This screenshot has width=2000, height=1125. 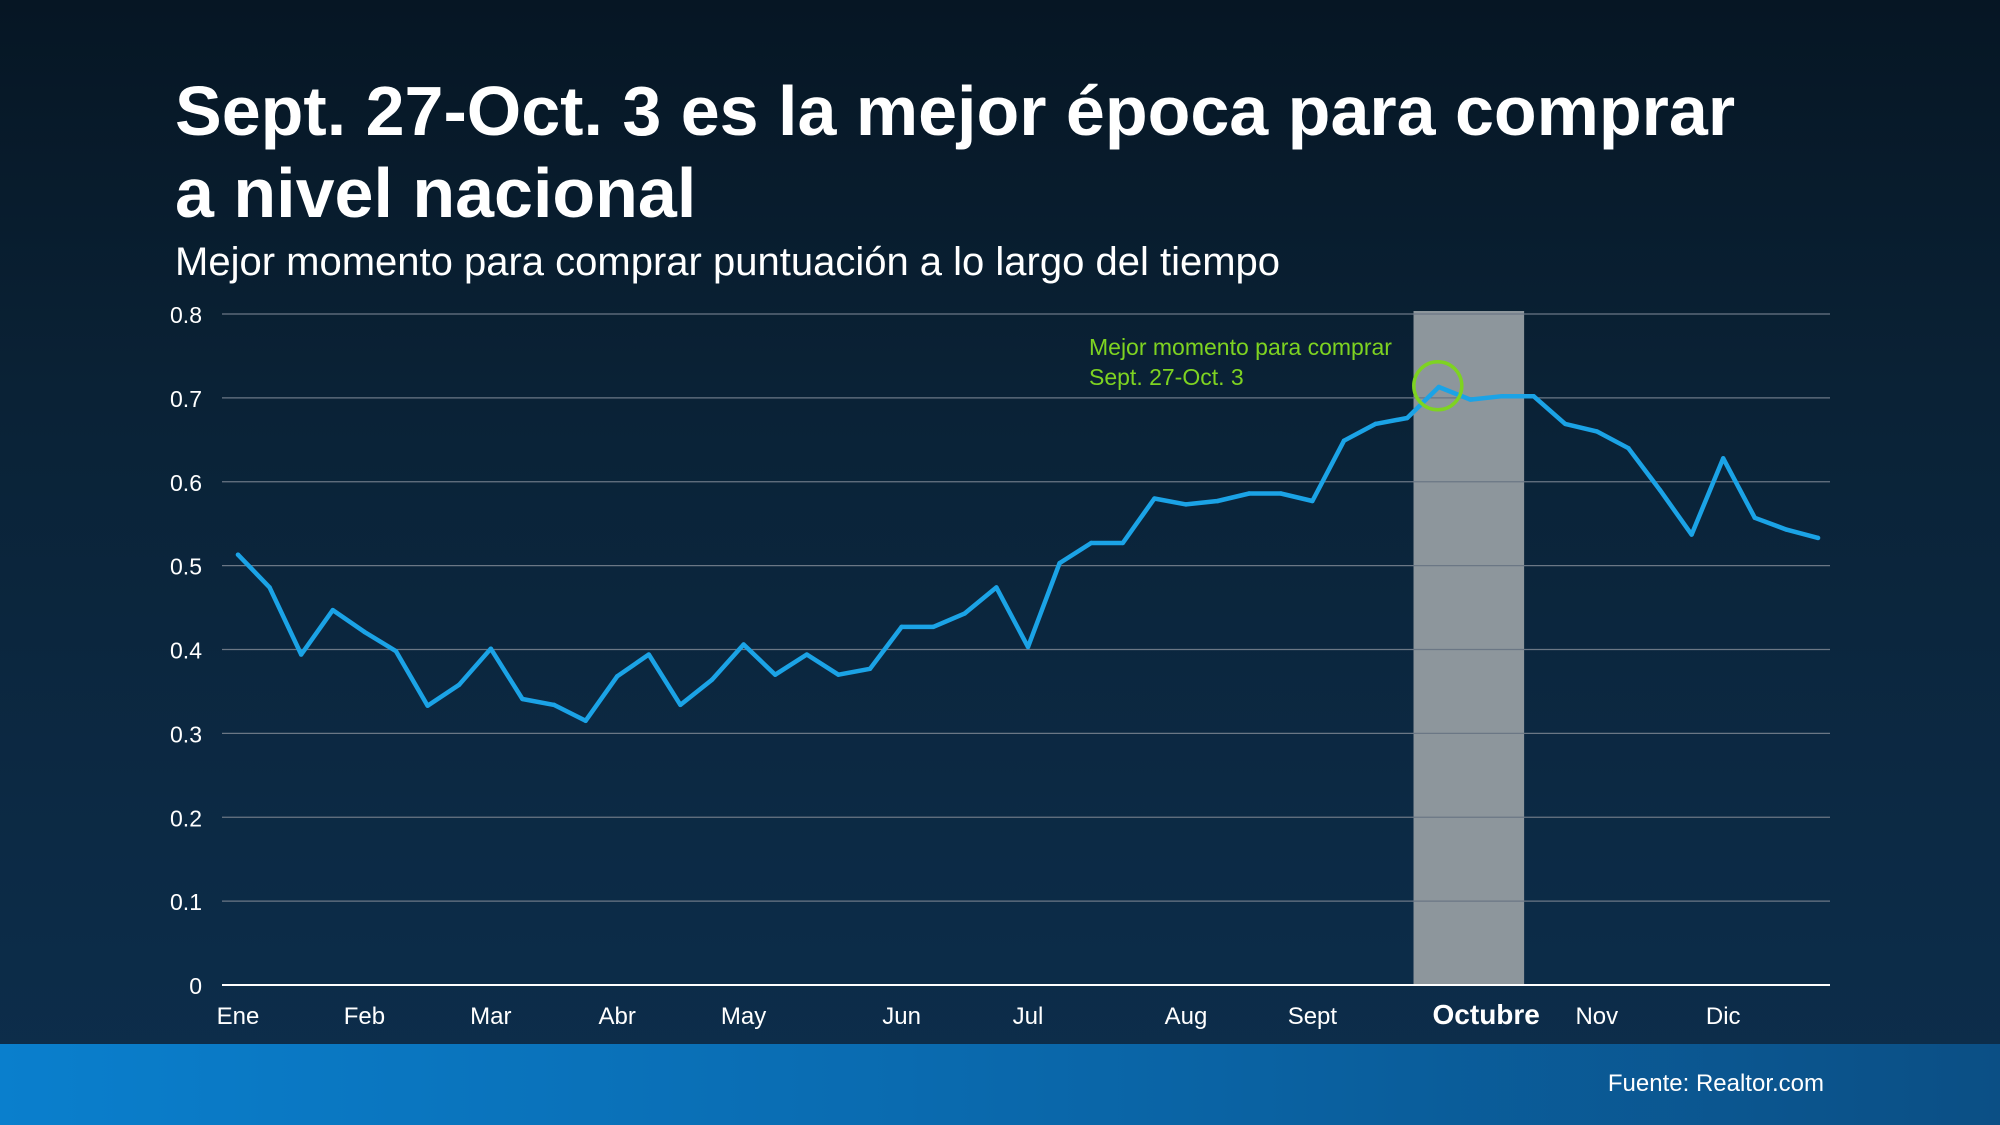 What do you see at coordinates (1186, 1016) in the screenshot?
I see `x-tick-label: Aug` at bounding box center [1186, 1016].